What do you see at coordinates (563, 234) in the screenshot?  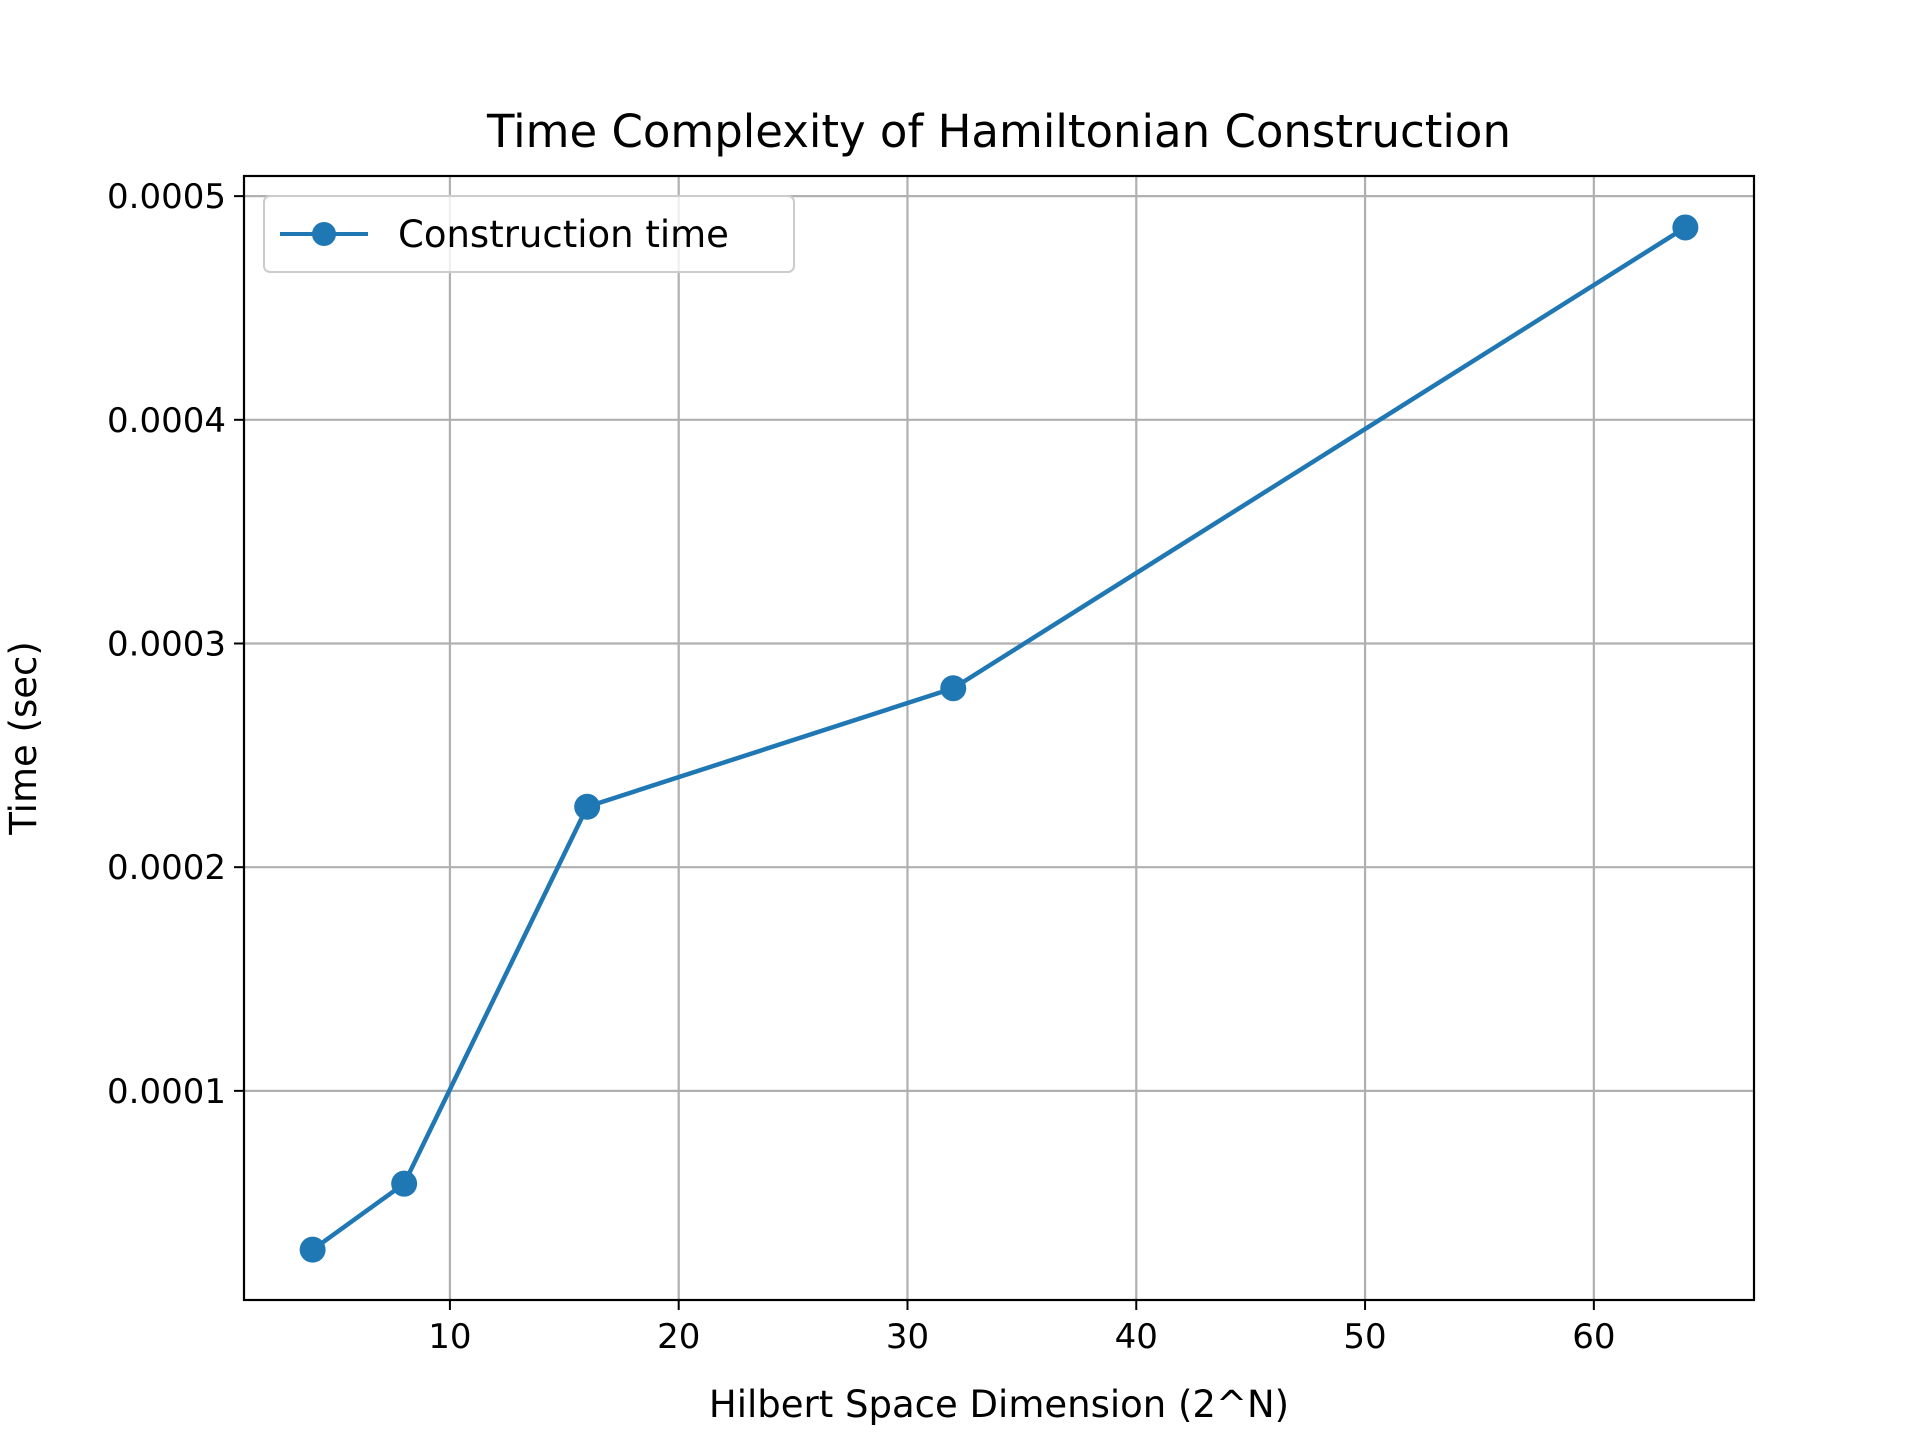 I see `legend-label: Construction time` at bounding box center [563, 234].